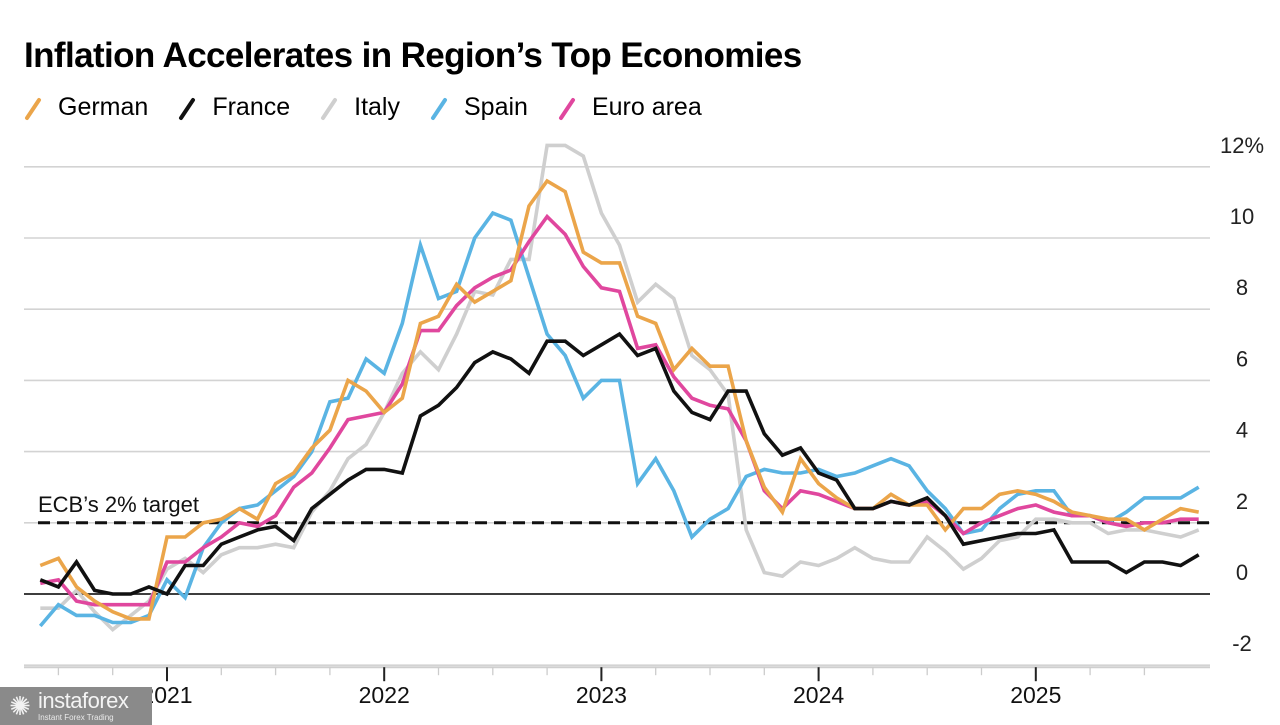 The width and height of the screenshot is (1280, 725). What do you see at coordinates (20, 706) in the screenshot?
I see `gear-logo-icon: ✺` at bounding box center [20, 706].